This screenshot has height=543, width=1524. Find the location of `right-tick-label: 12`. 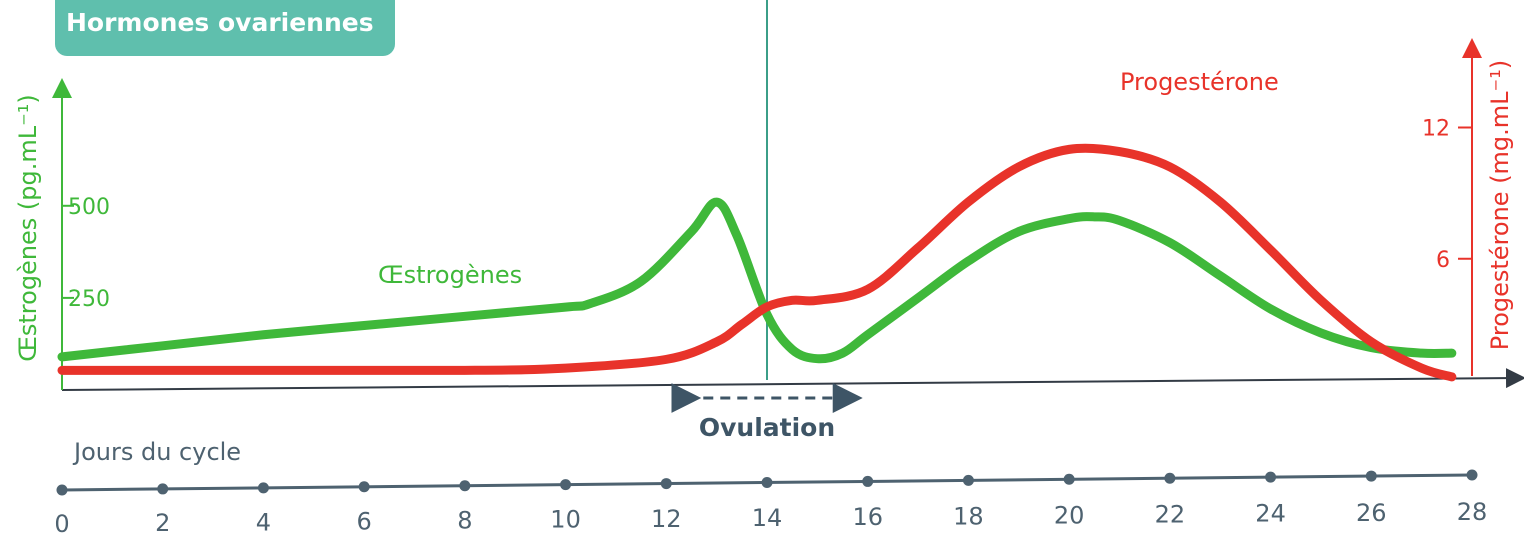

right-tick-label: 12 is located at coordinates (1436, 129).